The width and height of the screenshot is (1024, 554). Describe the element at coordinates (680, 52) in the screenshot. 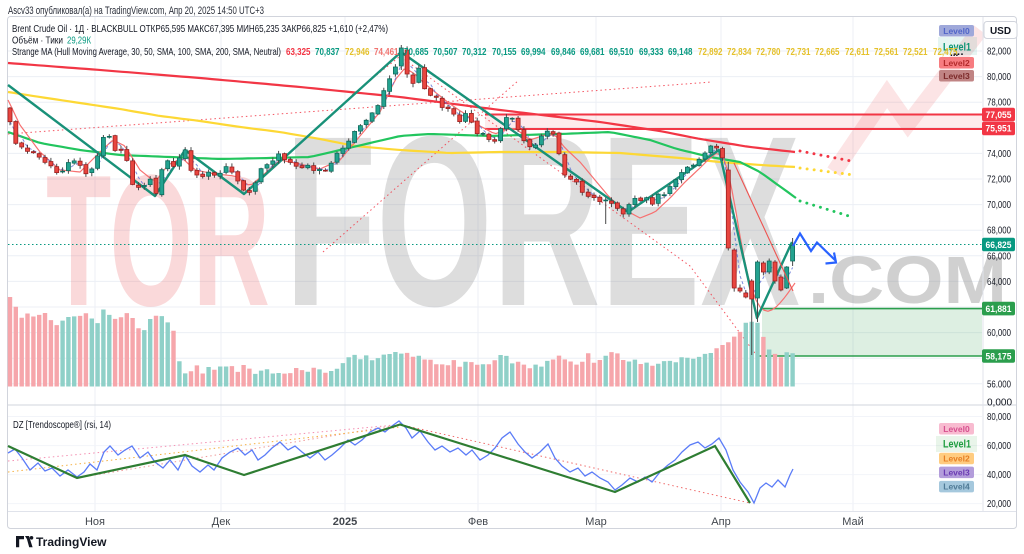

I see `svg-text: 69,148` at that location.